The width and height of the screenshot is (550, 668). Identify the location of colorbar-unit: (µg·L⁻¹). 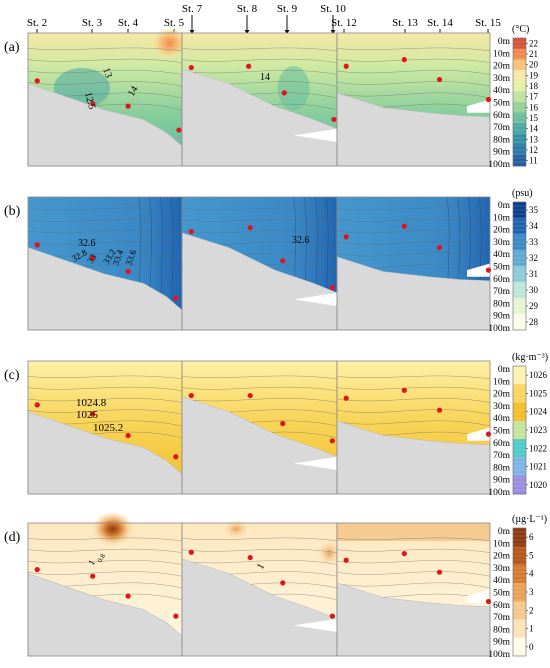
(529, 519).